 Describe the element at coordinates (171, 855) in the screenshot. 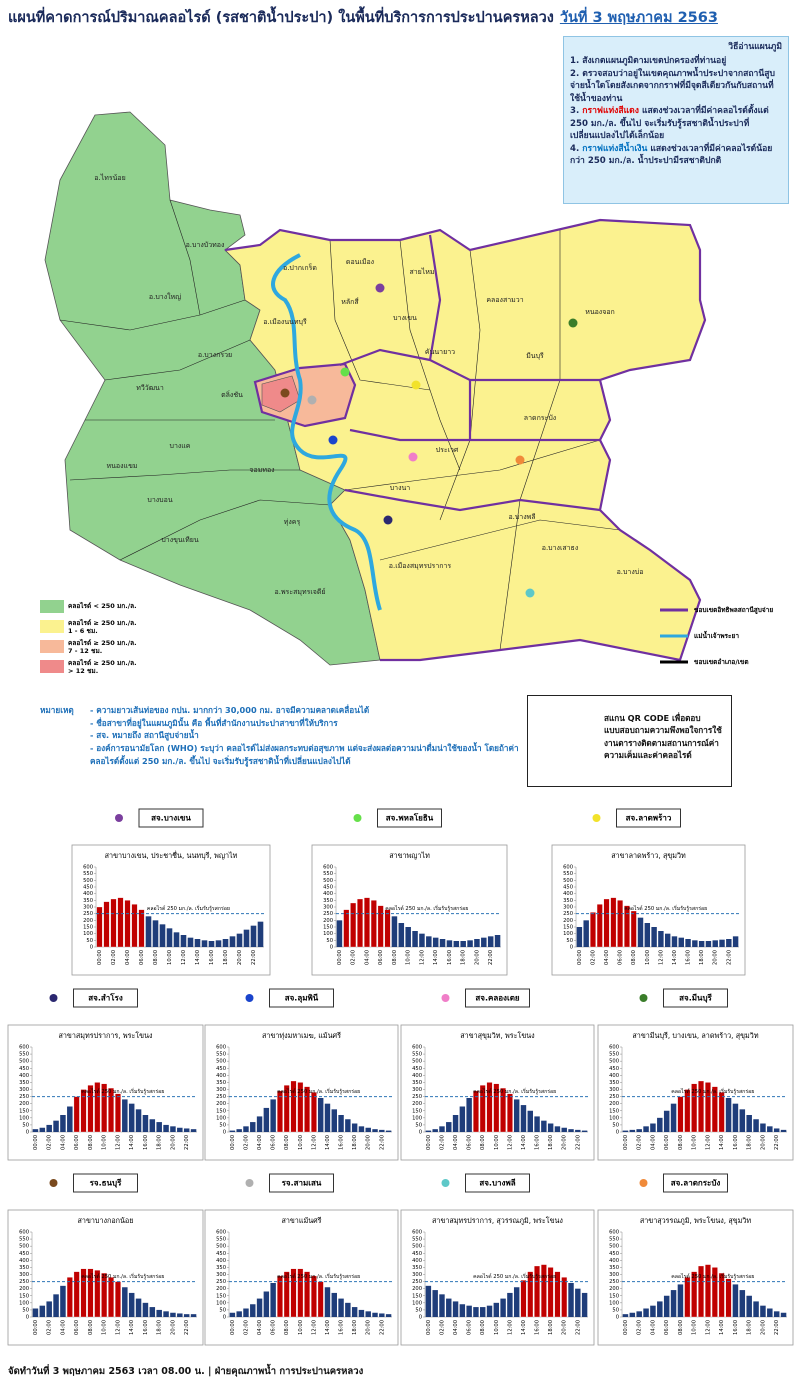

I see `chart-title: สาขาบางเขน, ประชาชื่น, นนทบุรี, พญาไท` at that location.